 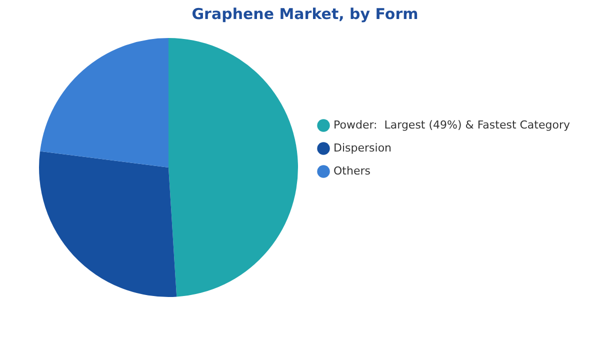 What do you see at coordinates (452, 125) in the screenshot?
I see `legend-label: Powder: Largest (49%) & Fastest Category` at bounding box center [452, 125].